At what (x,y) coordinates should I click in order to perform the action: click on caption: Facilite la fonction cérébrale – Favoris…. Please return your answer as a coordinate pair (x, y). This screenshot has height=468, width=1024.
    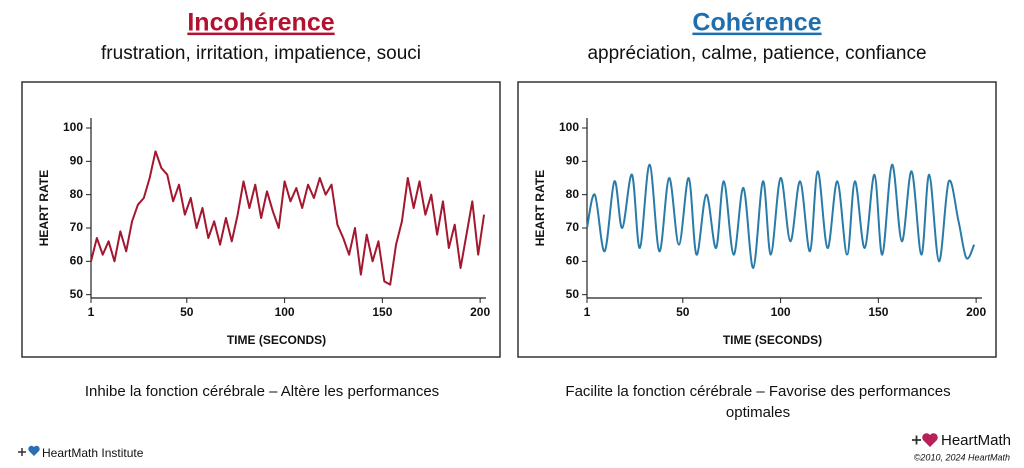
    Looking at the image, I should click on (757, 391).